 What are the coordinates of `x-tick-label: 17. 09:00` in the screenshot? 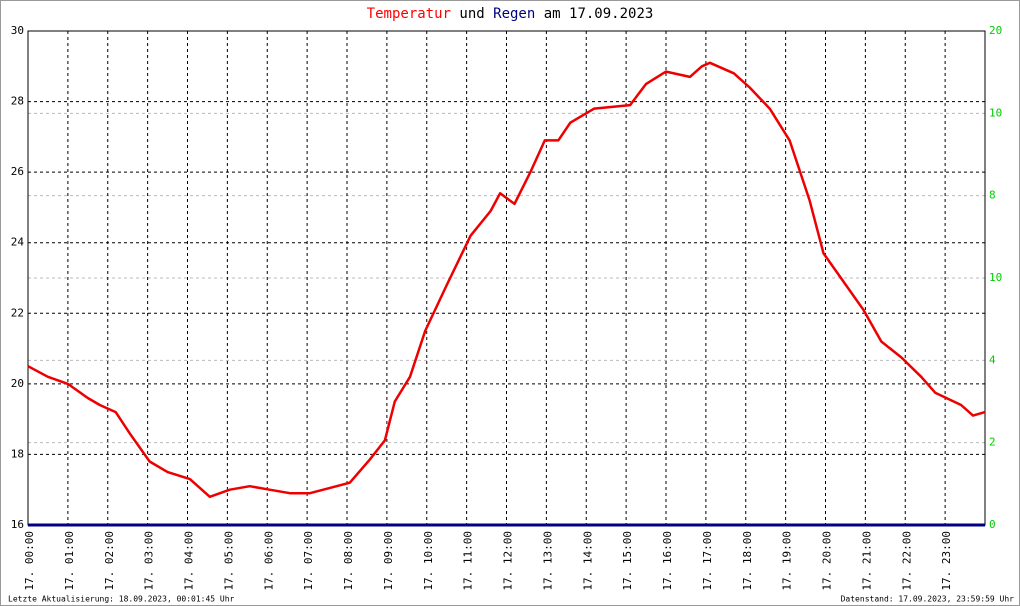 It's located at (388, 561).